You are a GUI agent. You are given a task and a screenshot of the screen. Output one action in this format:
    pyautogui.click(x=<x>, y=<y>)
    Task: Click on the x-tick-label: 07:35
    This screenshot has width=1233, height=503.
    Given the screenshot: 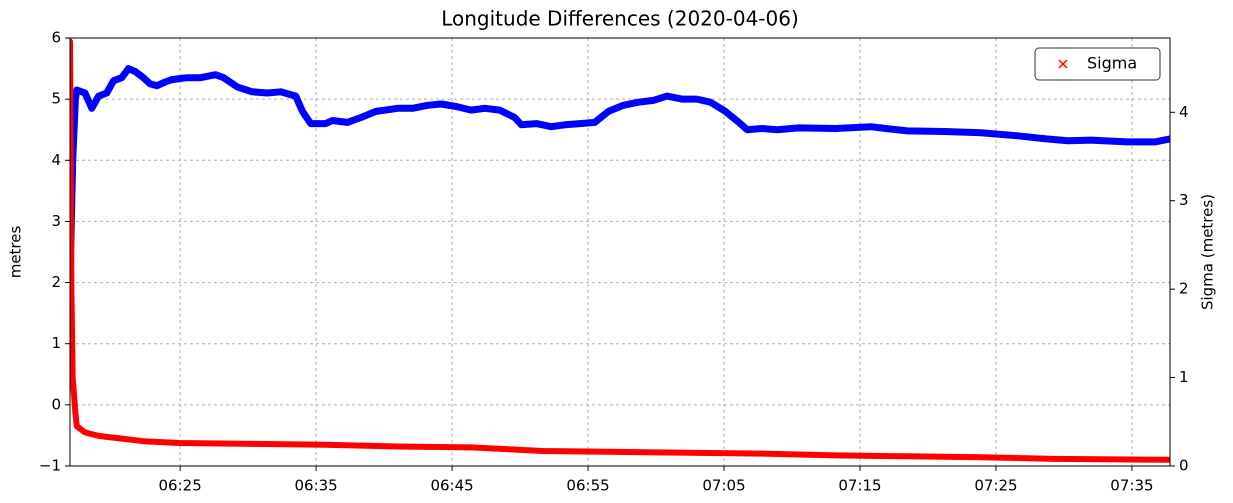 What is the action you would take?
    pyautogui.click(x=1131, y=486)
    